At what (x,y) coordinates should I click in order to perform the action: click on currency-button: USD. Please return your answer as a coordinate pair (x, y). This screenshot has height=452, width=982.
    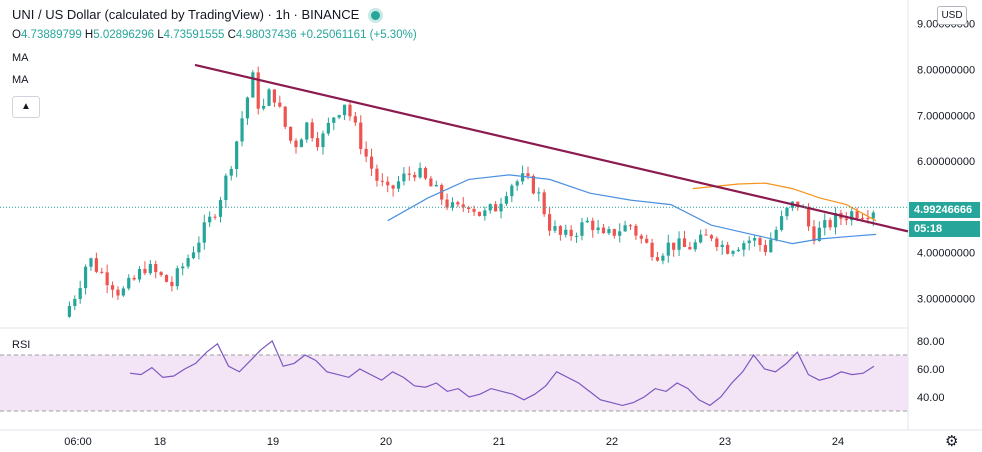
    Looking at the image, I should click on (952, 15).